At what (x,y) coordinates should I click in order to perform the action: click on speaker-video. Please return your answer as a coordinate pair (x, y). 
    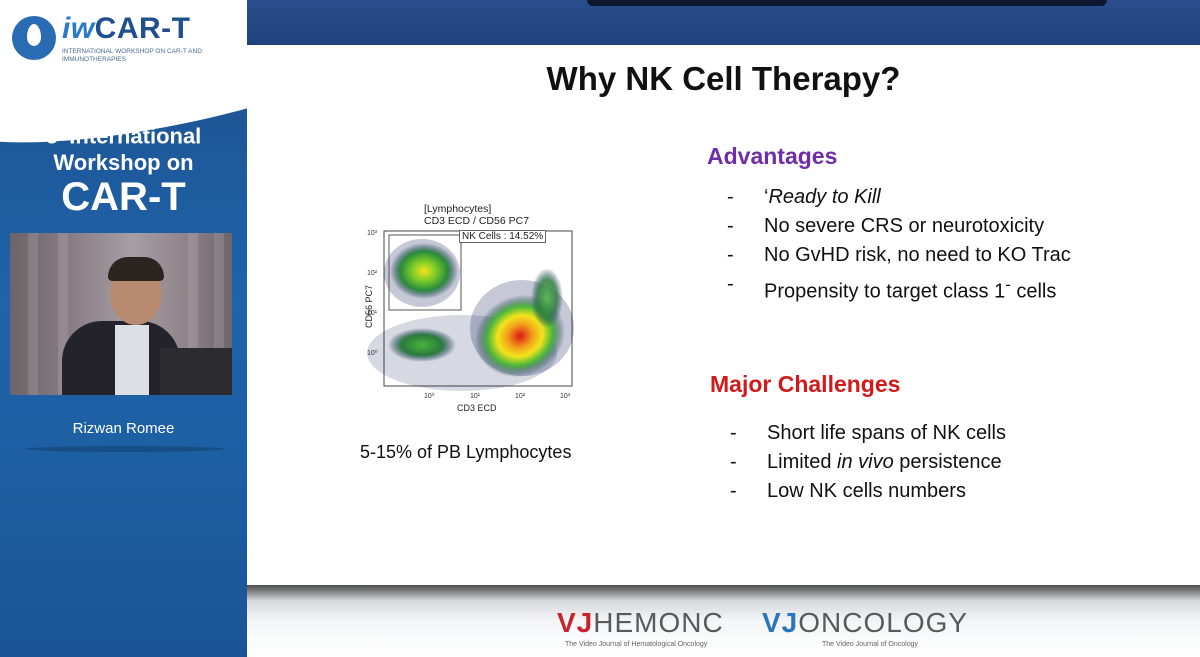
    Looking at the image, I should click on (121, 314).